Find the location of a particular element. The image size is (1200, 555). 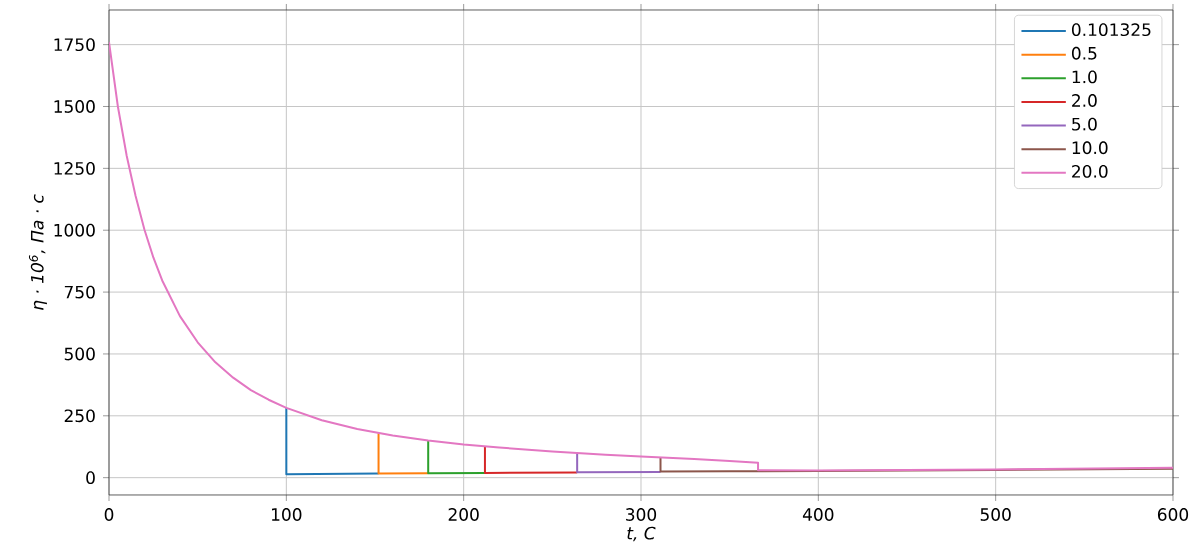

y-tick-label: 750 is located at coordinates (79, 292).